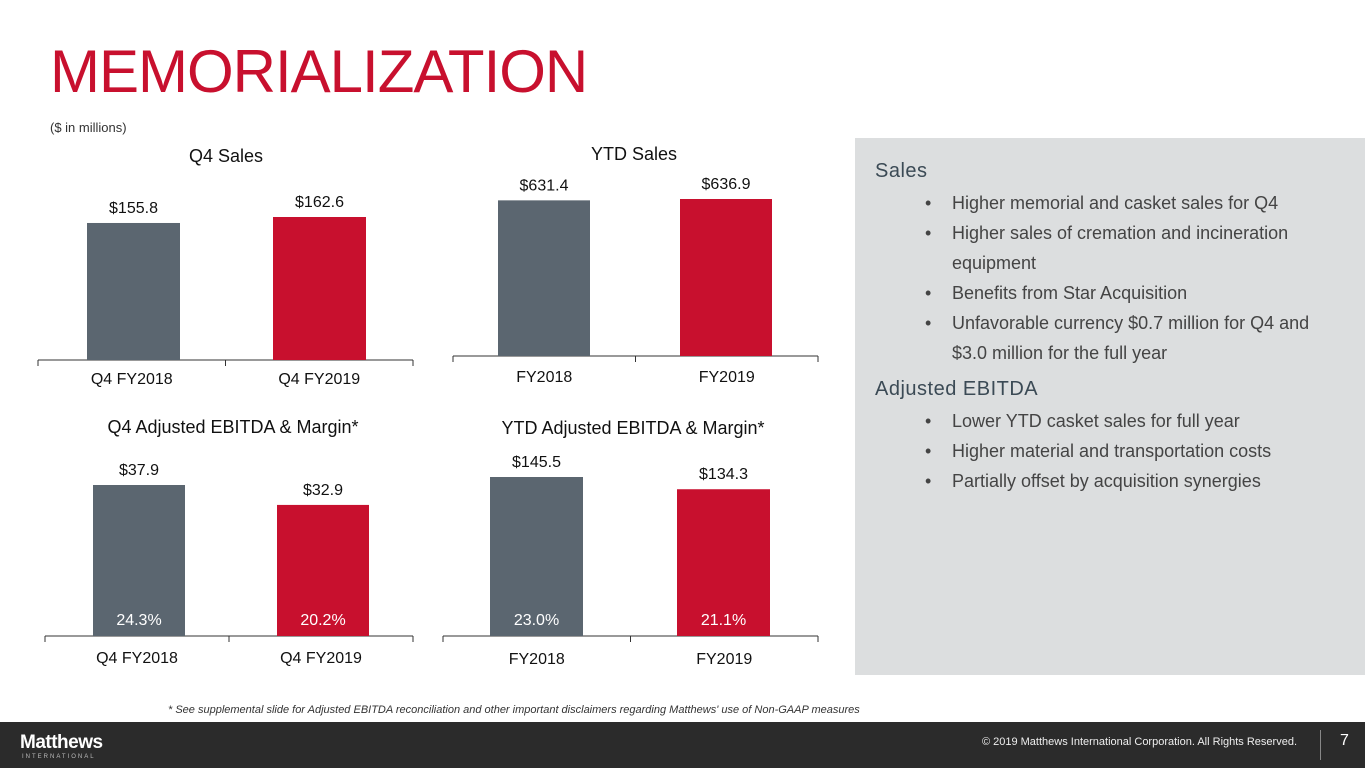 The width and height of the screenshot is (1365, 768). What do you see at coordinates (1344, 740) in the screenshot?
I see `page-number: 7` at bounding box center [1344, 740].